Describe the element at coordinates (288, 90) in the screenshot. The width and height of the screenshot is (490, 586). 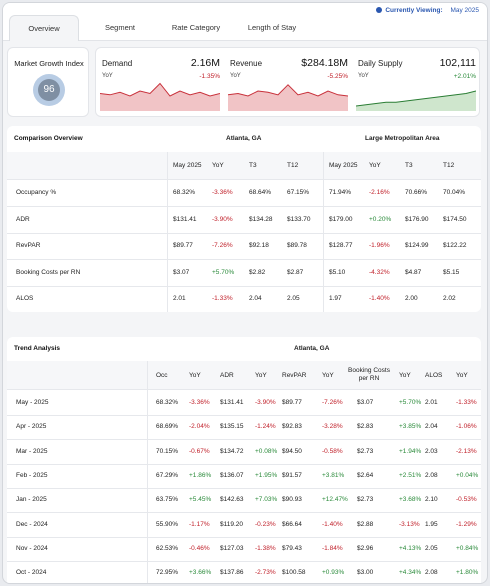
I see `sparkline-line` at that location.